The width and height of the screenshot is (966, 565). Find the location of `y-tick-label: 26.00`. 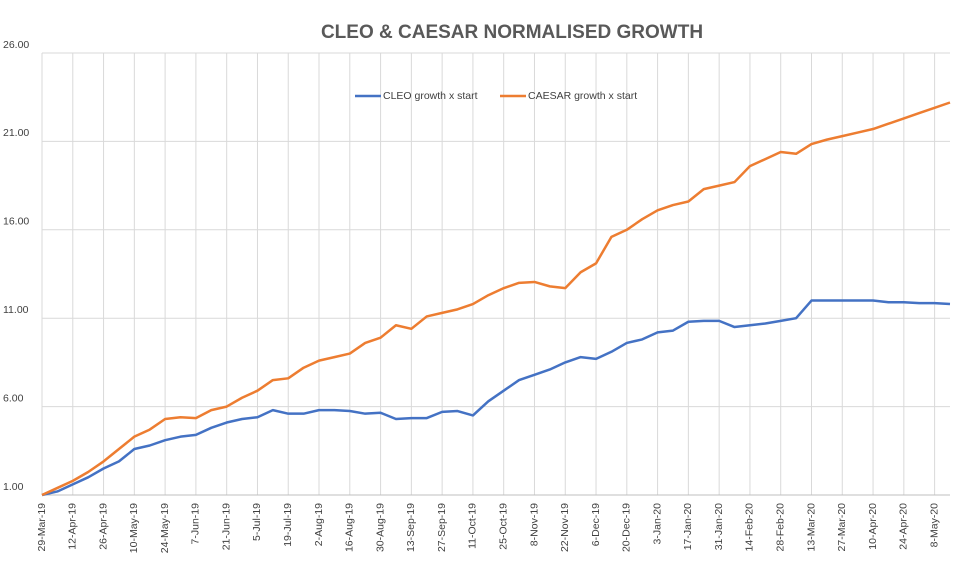

y-tick-label: 26.00 is located at coordinates (16, 45).